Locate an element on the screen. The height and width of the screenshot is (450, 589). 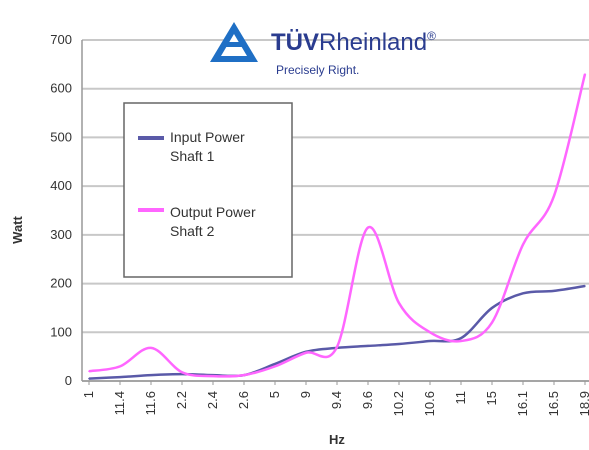
svg-text: TÜVRheinland® is located at coordinates (353, 42).